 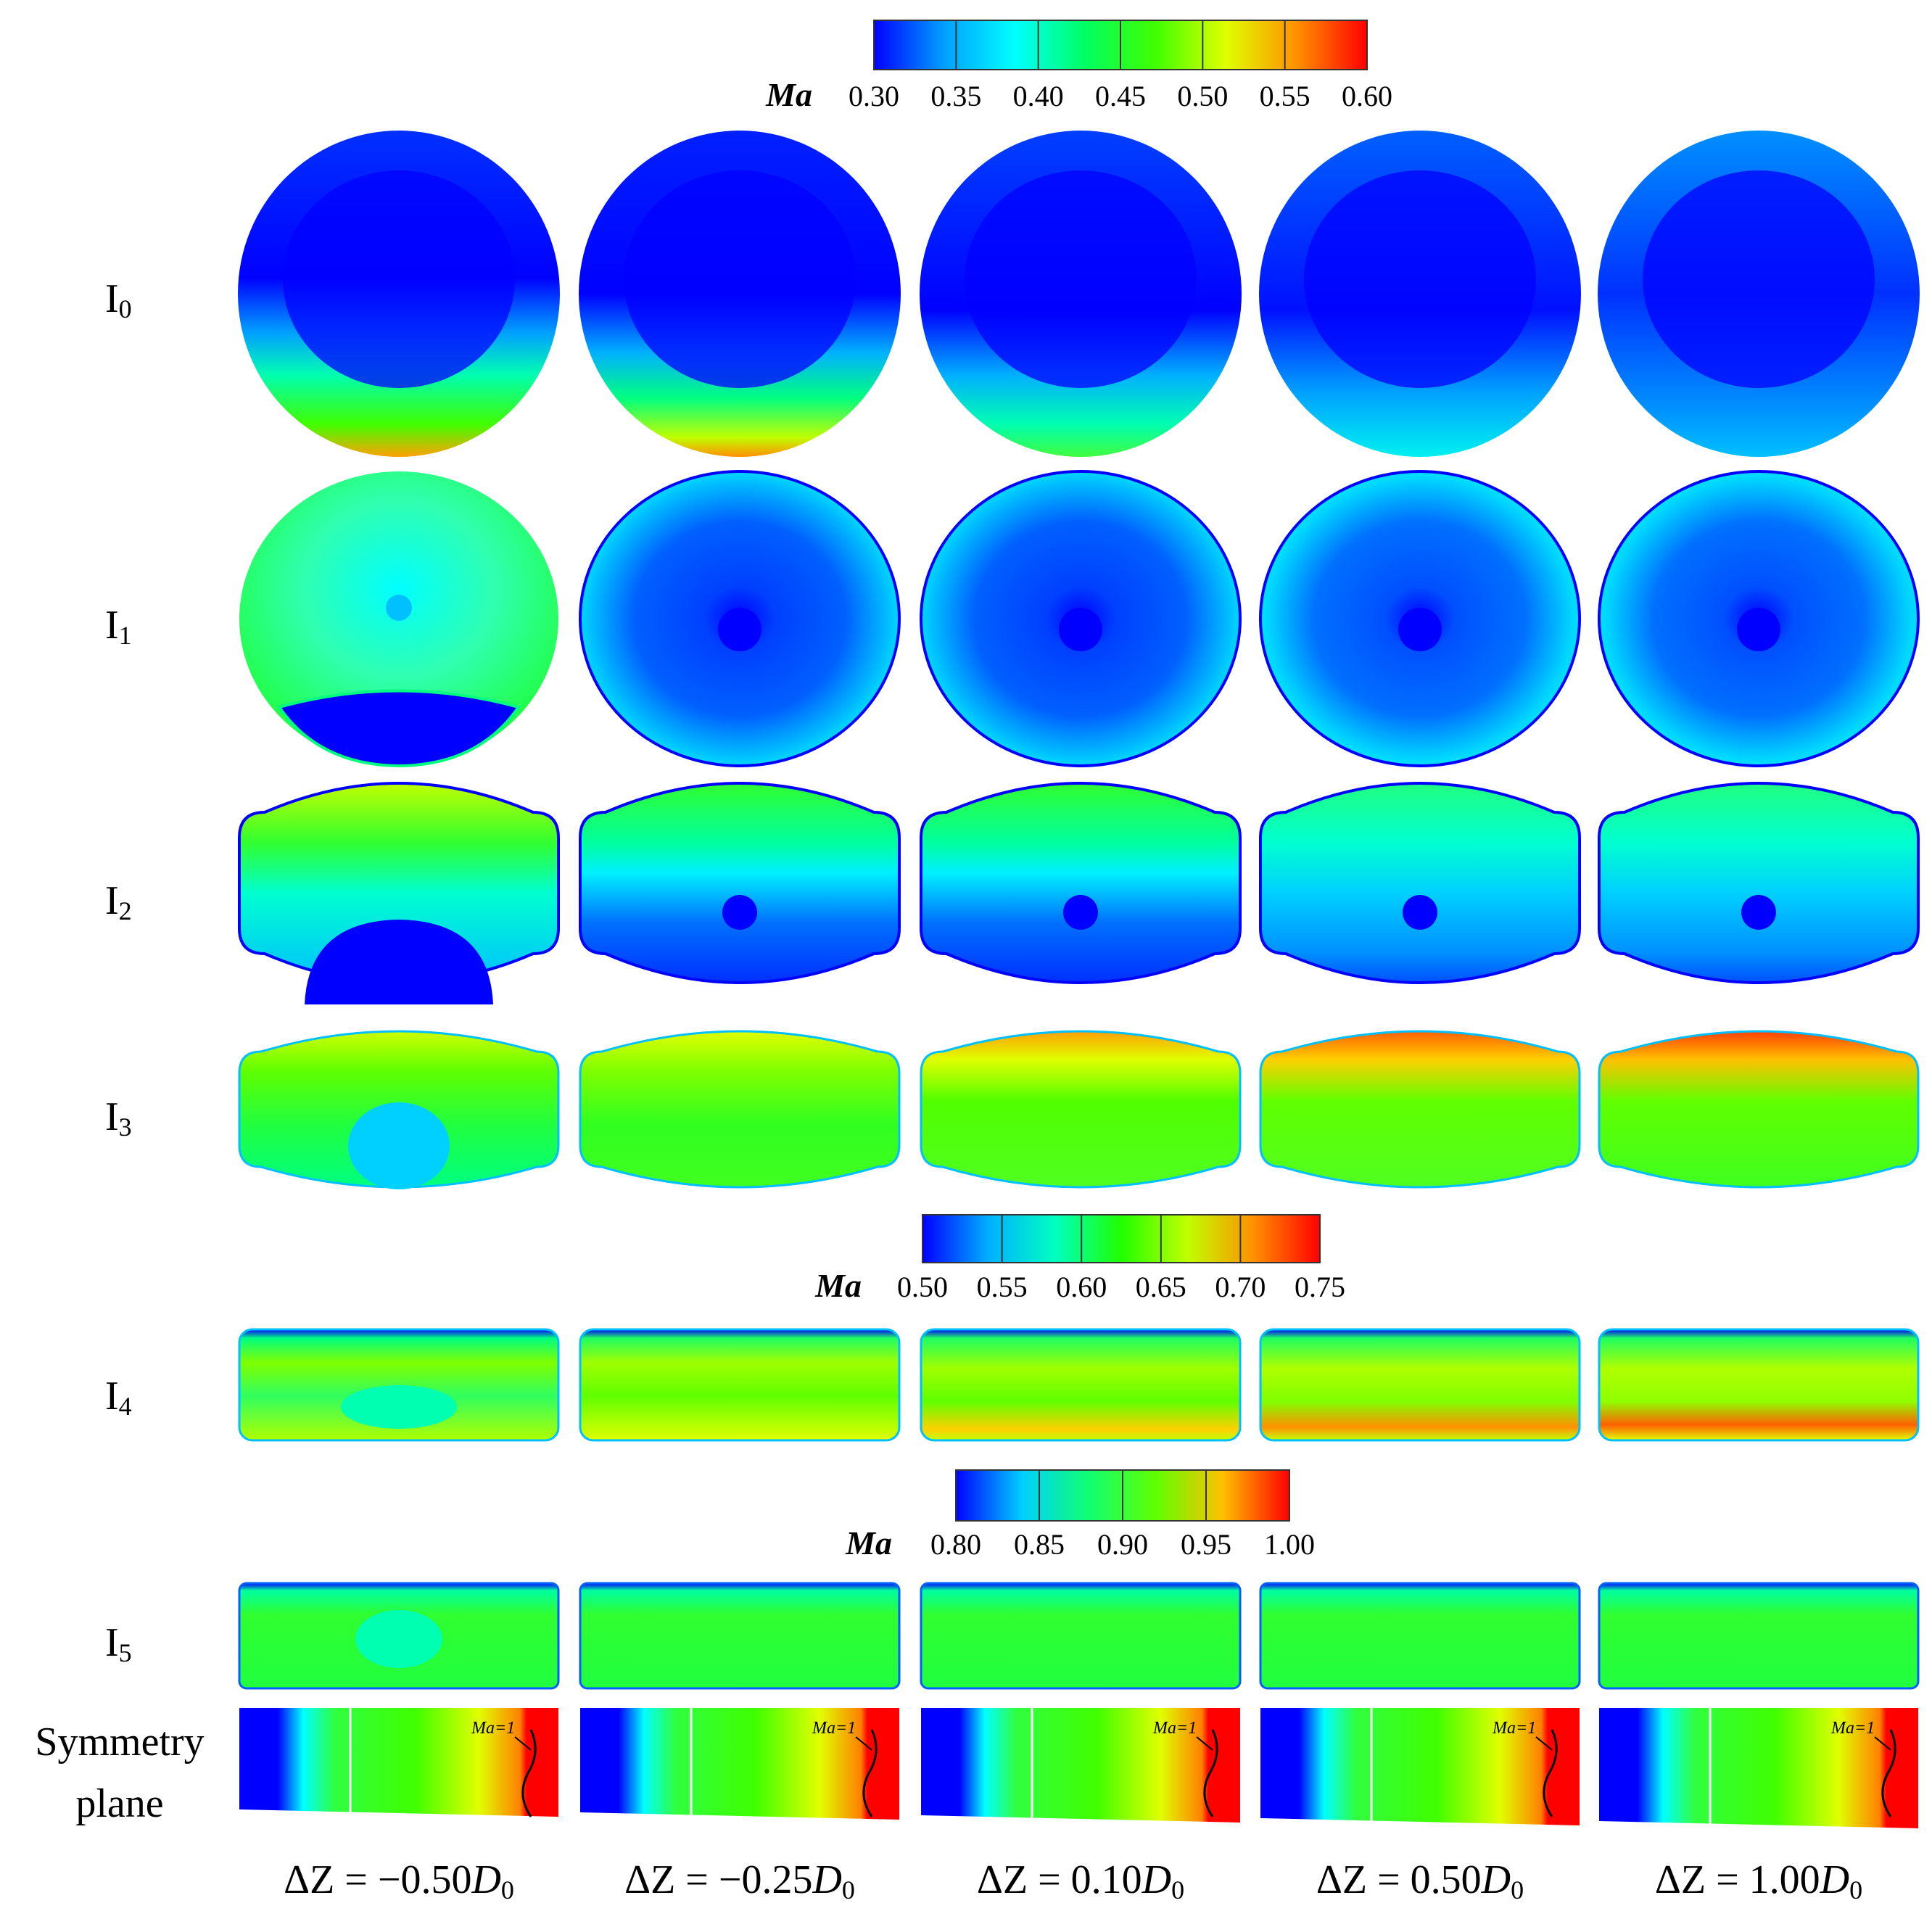 What do you see at coordinates (955, 1544) in the screenshot?
I see `colorbar-tick: 0.80` at bounding box center [955, 1544].